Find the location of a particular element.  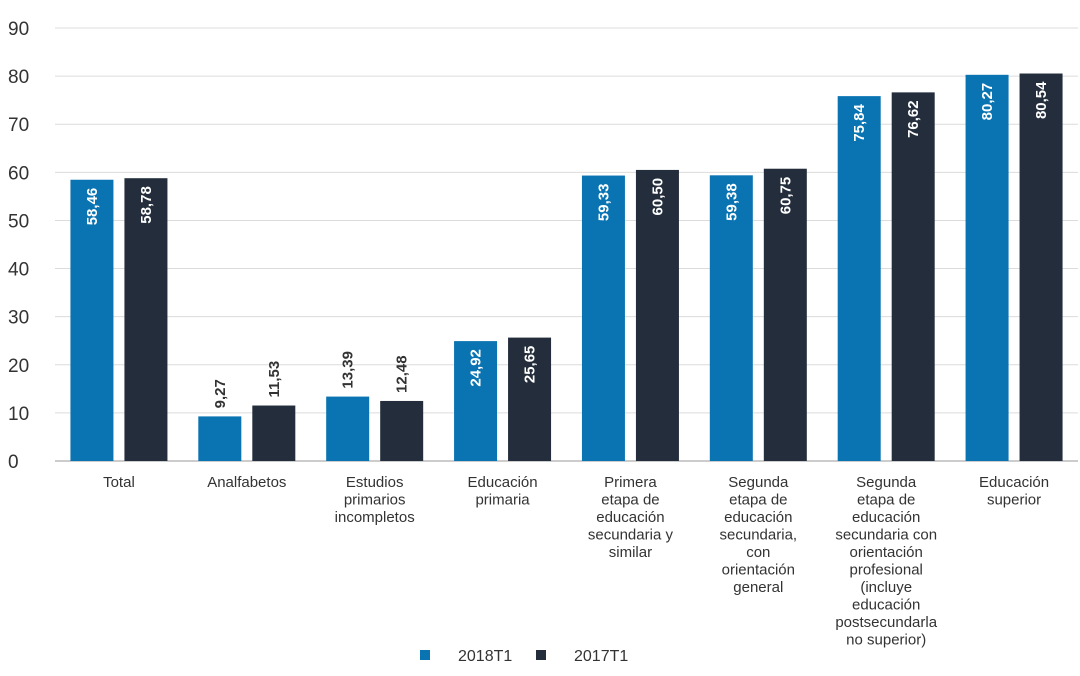

x-category-label: no superior) is located at coordinates (886, 640).